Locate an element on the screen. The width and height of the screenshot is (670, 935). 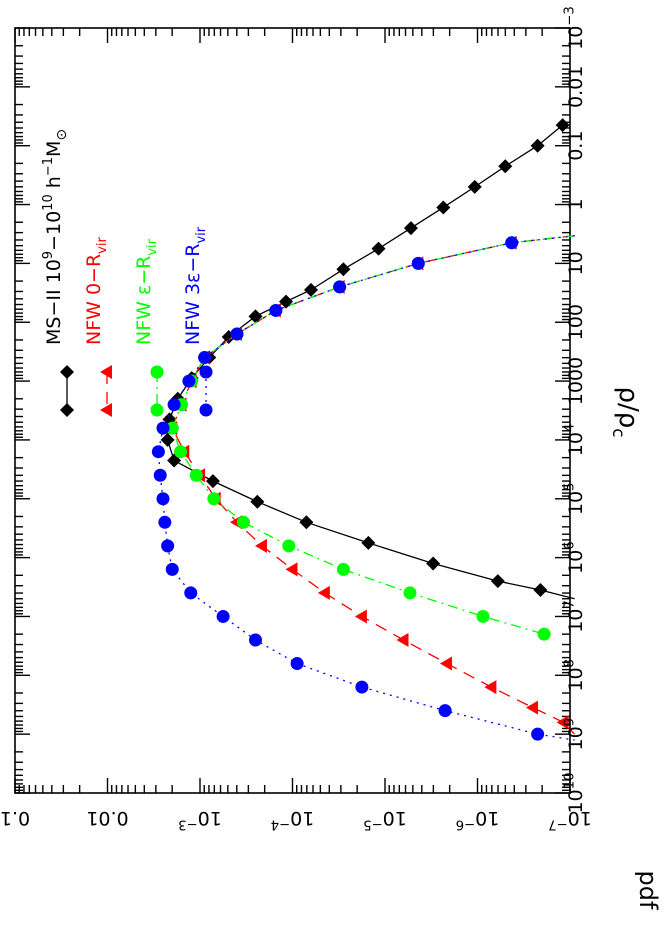
x-tick-label: 10 is located at coordinates (576, 263).